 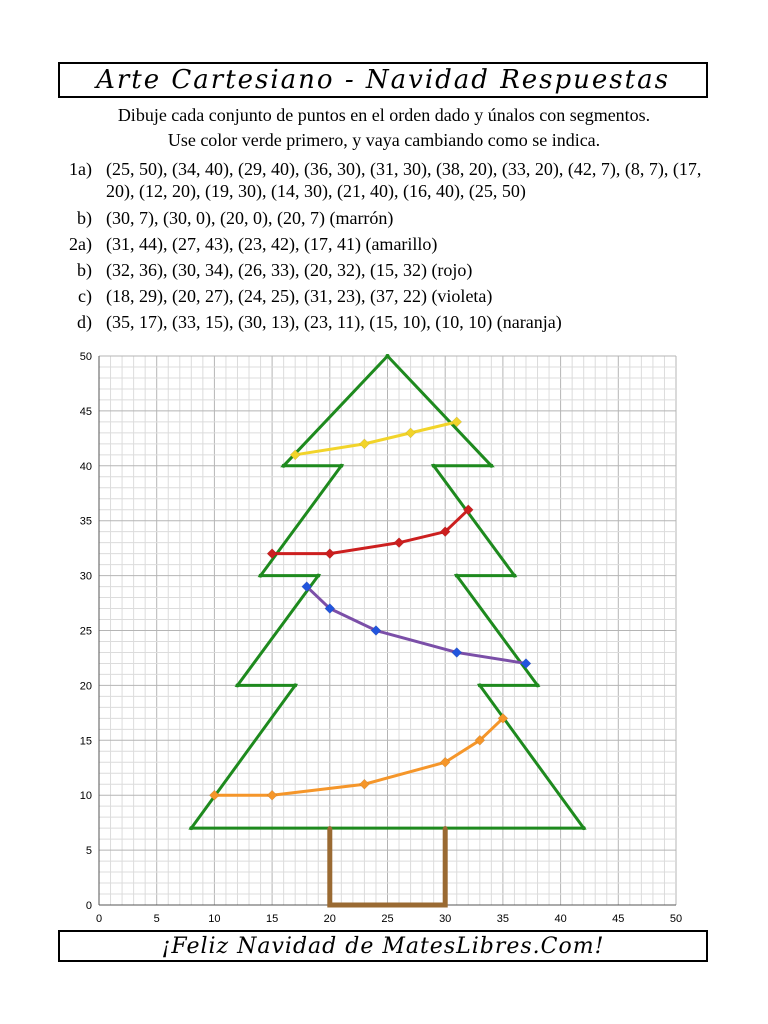 What do you see at coordinates (157, 919) in the screenshot?
I see `x-tick-label: 5` at bounding box center [157, 919].